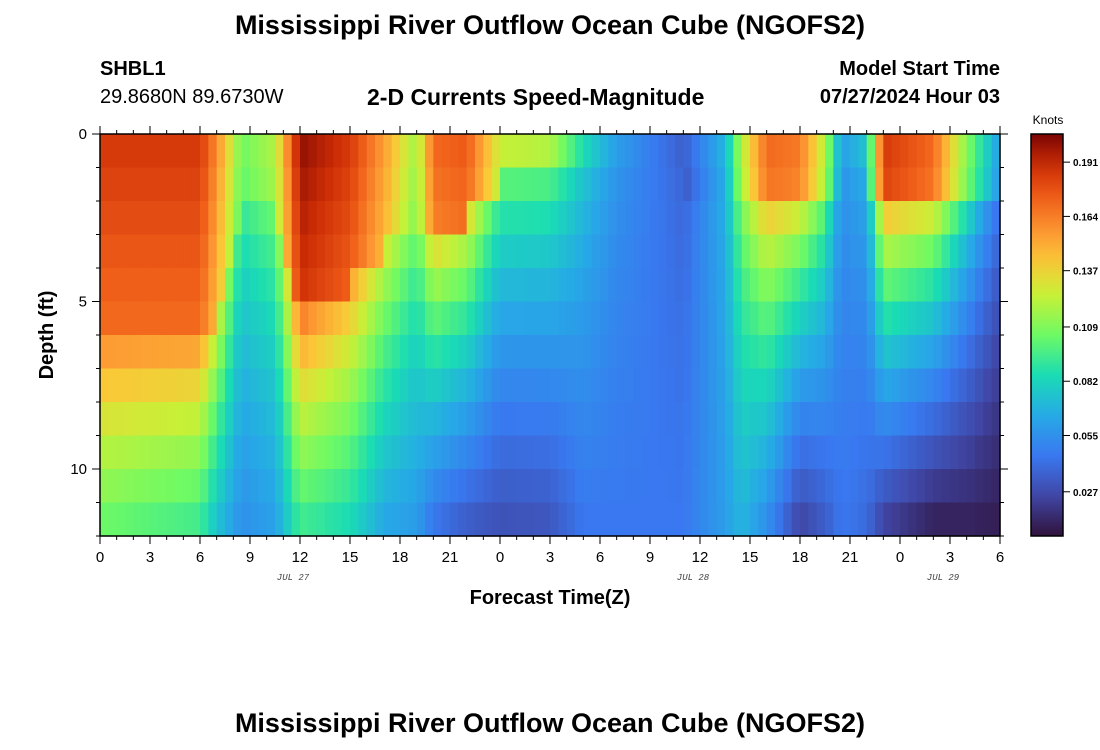  What do you see at coordinates (400, 557) in the screenshot?
I see `x-tick-label: 18` at bounding box center [400, 557].